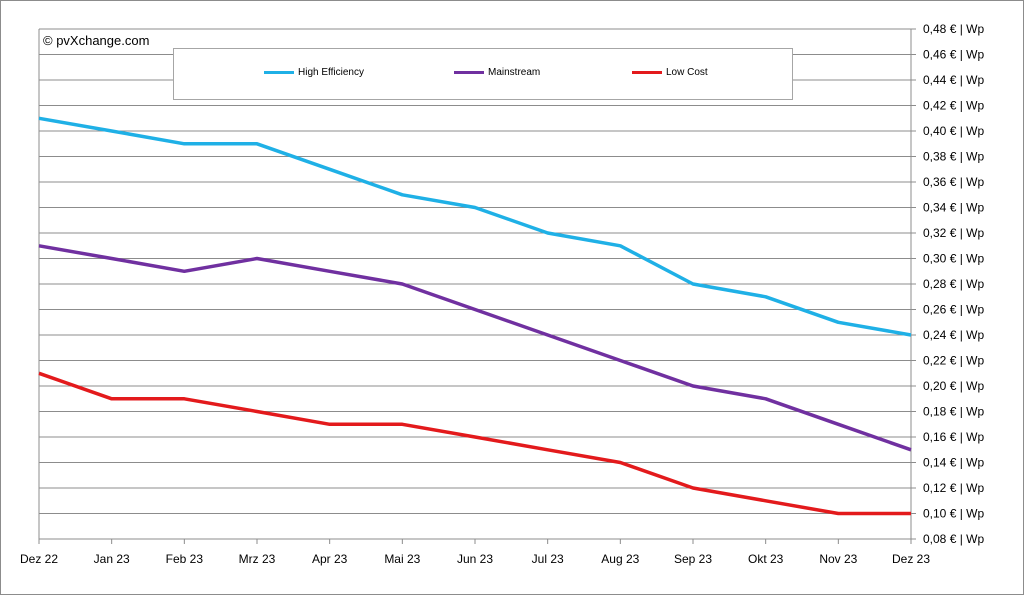 The width and height of the screenshot is (1024, 595). Describe the element at coordinates (548, 559) in the screenshot. I see `x-tick-label: Jul 23` at that location.